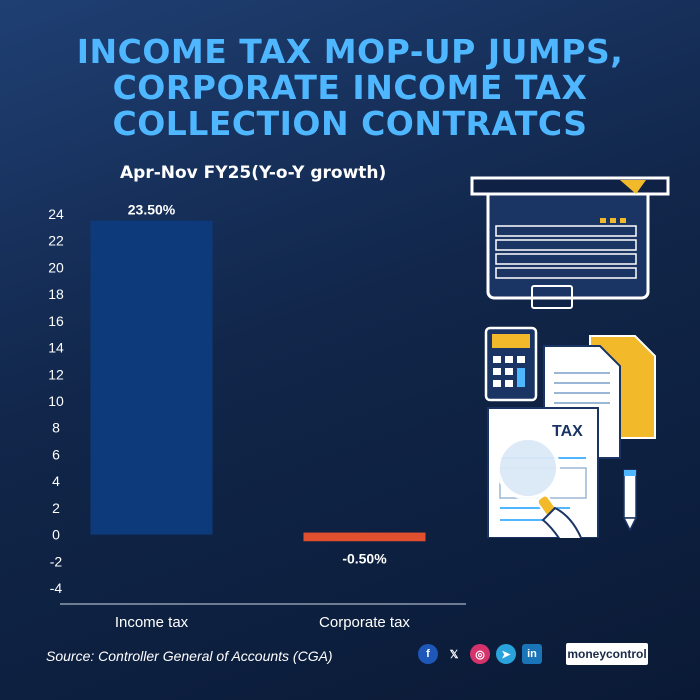 The image size is (700, 700). I want to click on x-icon: 𝕏, so click(454, 654).